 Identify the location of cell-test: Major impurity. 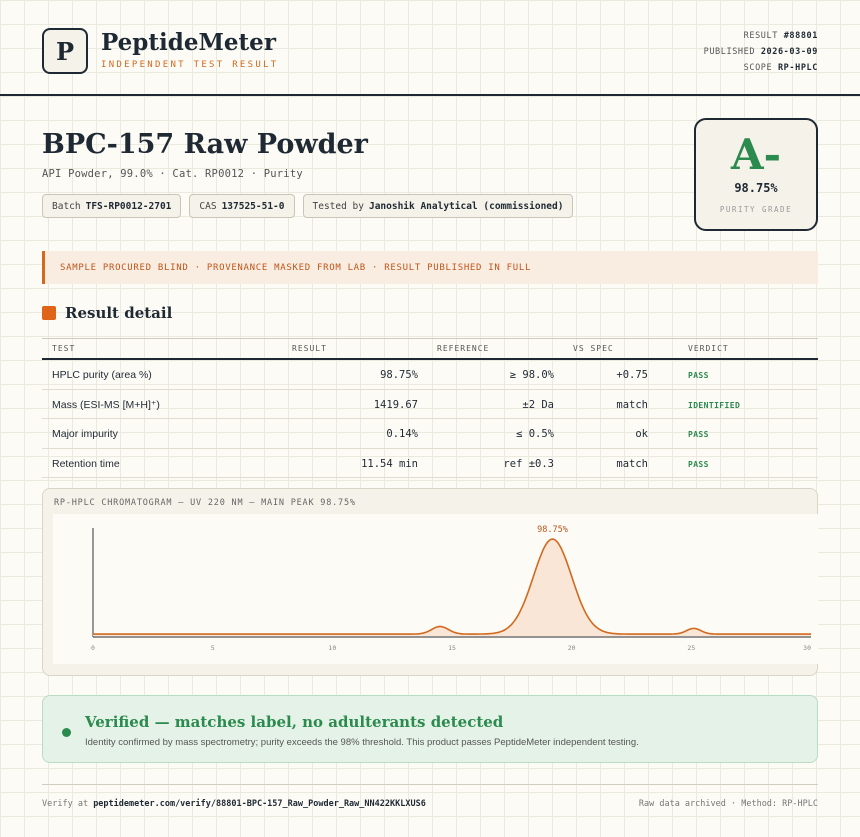
(85, 434).